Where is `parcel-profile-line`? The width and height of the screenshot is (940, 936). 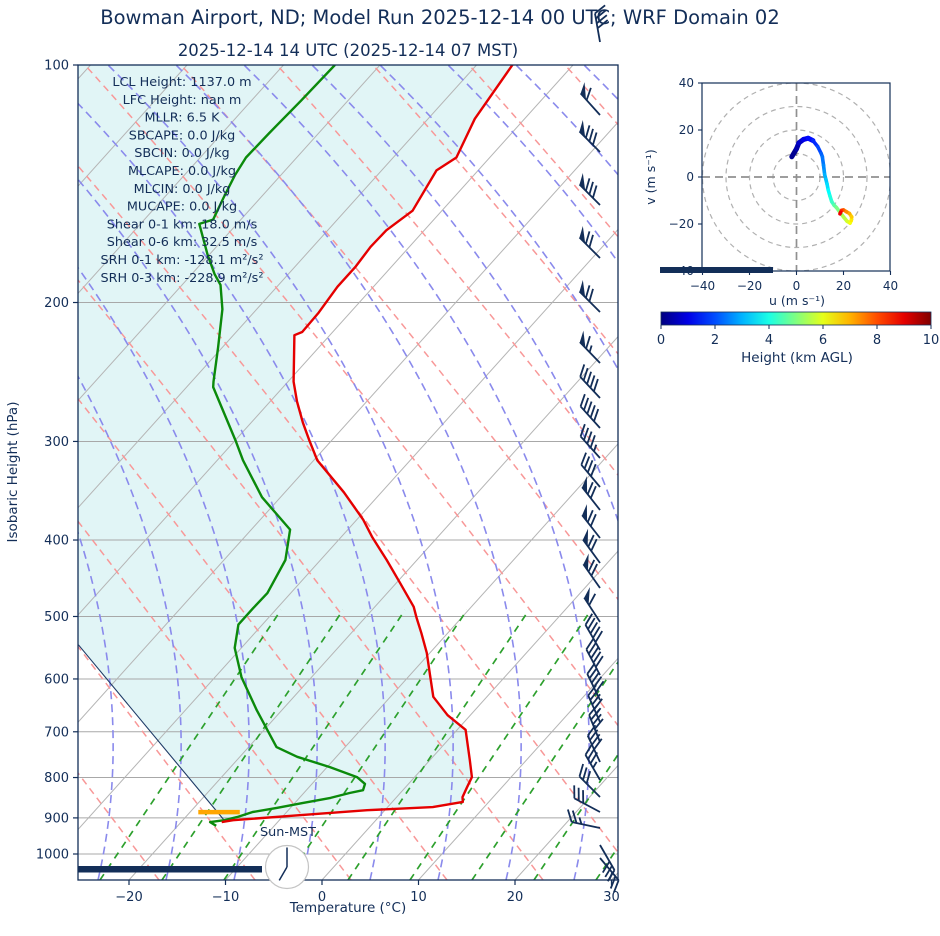
parcel-profile-line is located at coordinates (152, 733).